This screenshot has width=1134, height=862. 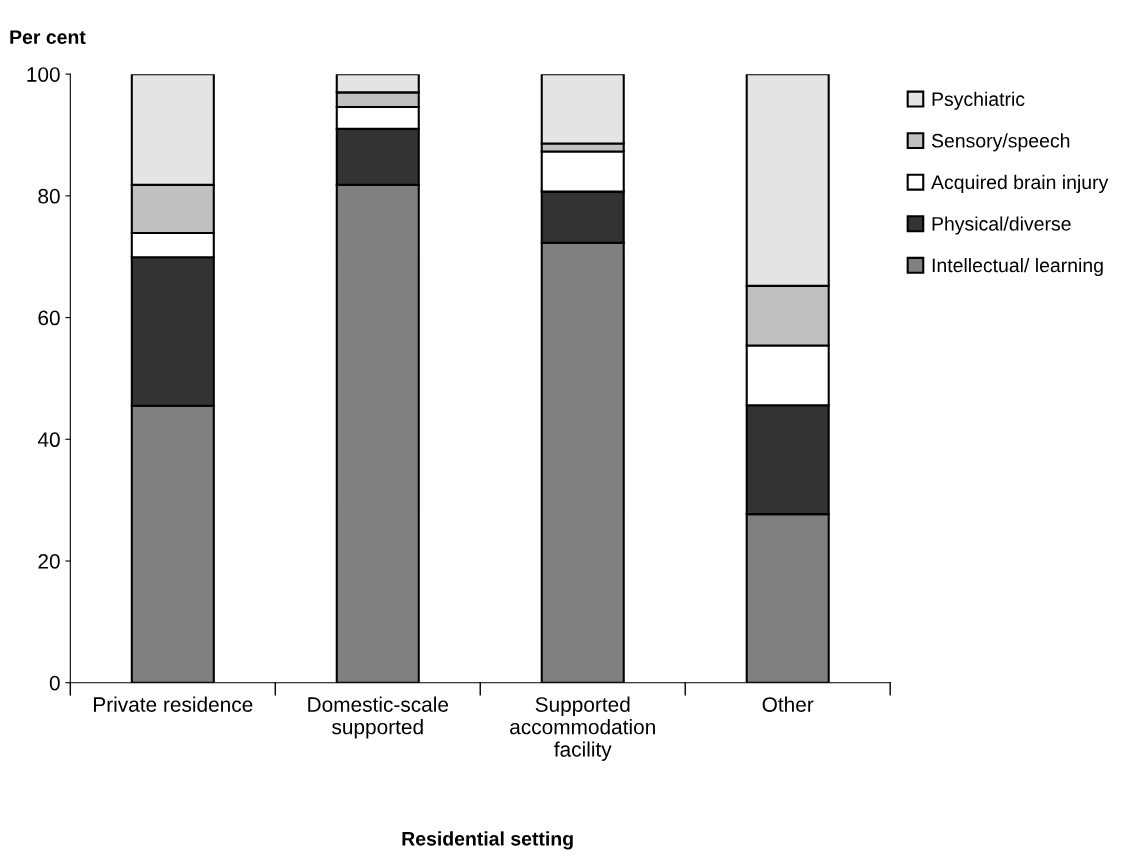 I want to click on x-tick-label: Supported accommodation facility, so click(x=582, y=728).